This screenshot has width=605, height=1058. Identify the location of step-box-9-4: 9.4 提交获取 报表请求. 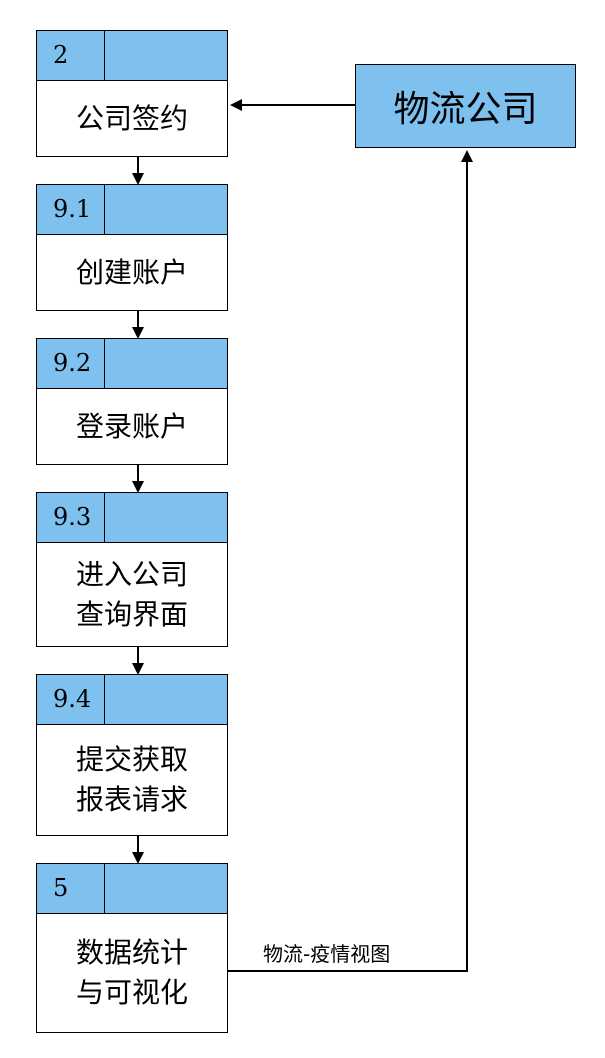
(132, 755).